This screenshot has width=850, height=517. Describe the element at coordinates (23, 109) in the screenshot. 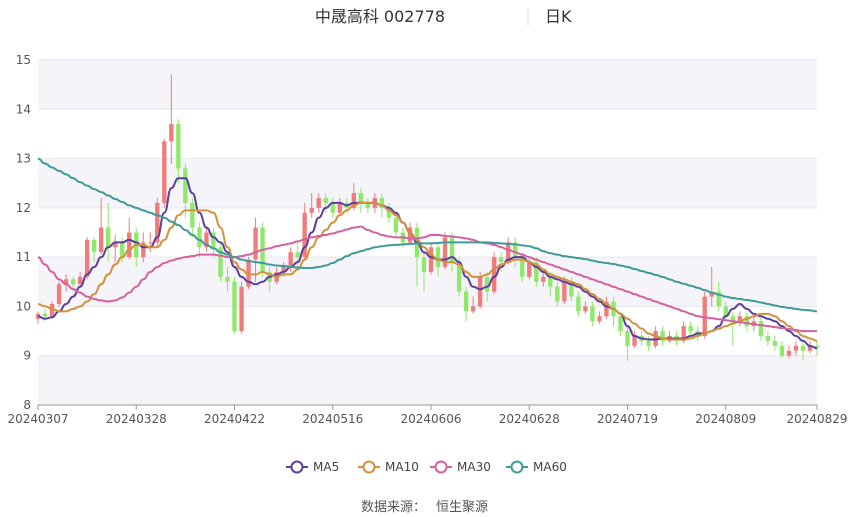

I see `y-tick-label: 14` at that location.